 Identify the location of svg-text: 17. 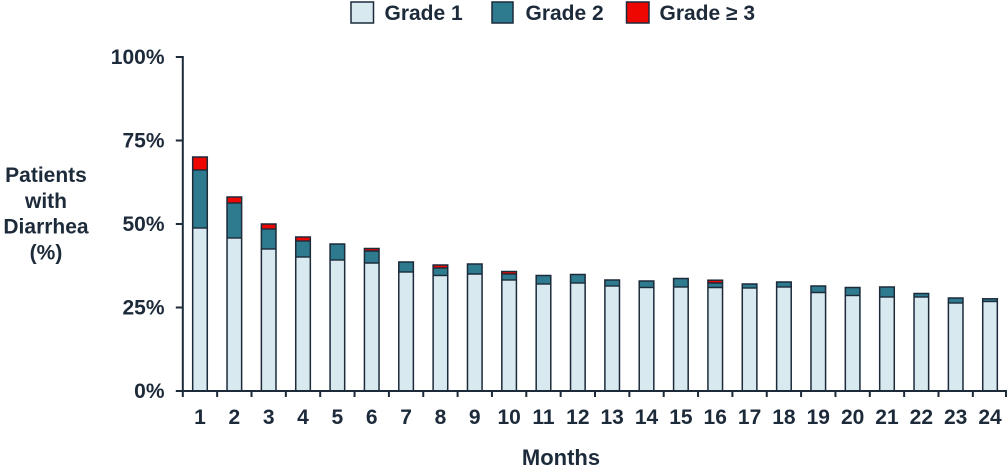
(749, 417).